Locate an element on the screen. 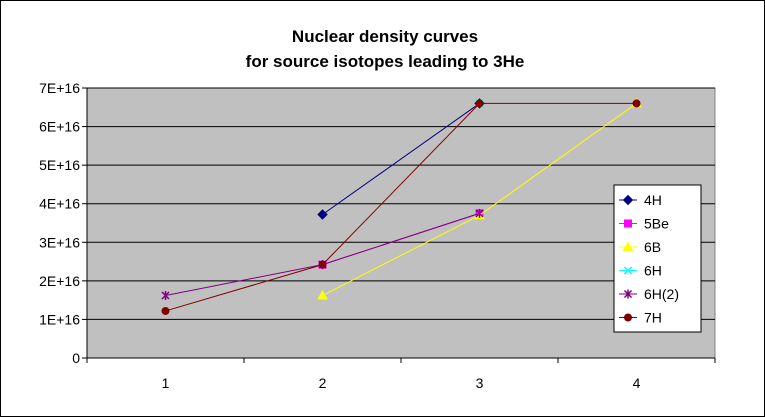 This screenshot has height=417, width=765. legend-label-5be: 5Be is located at coordinates (656, 224).